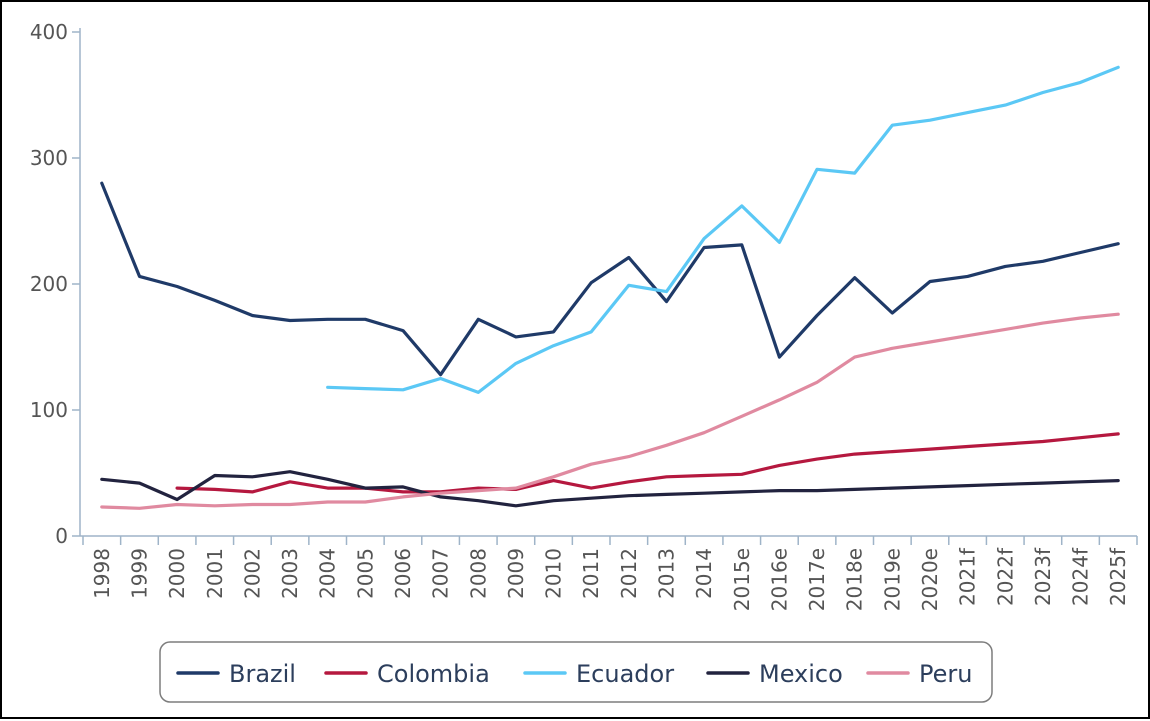 Image resolution: width=1150 pixels, height=721 pixels. Describe the element at coordinates (49, 158) in the screenshot. I see `y-tick-label: 300` at that location.